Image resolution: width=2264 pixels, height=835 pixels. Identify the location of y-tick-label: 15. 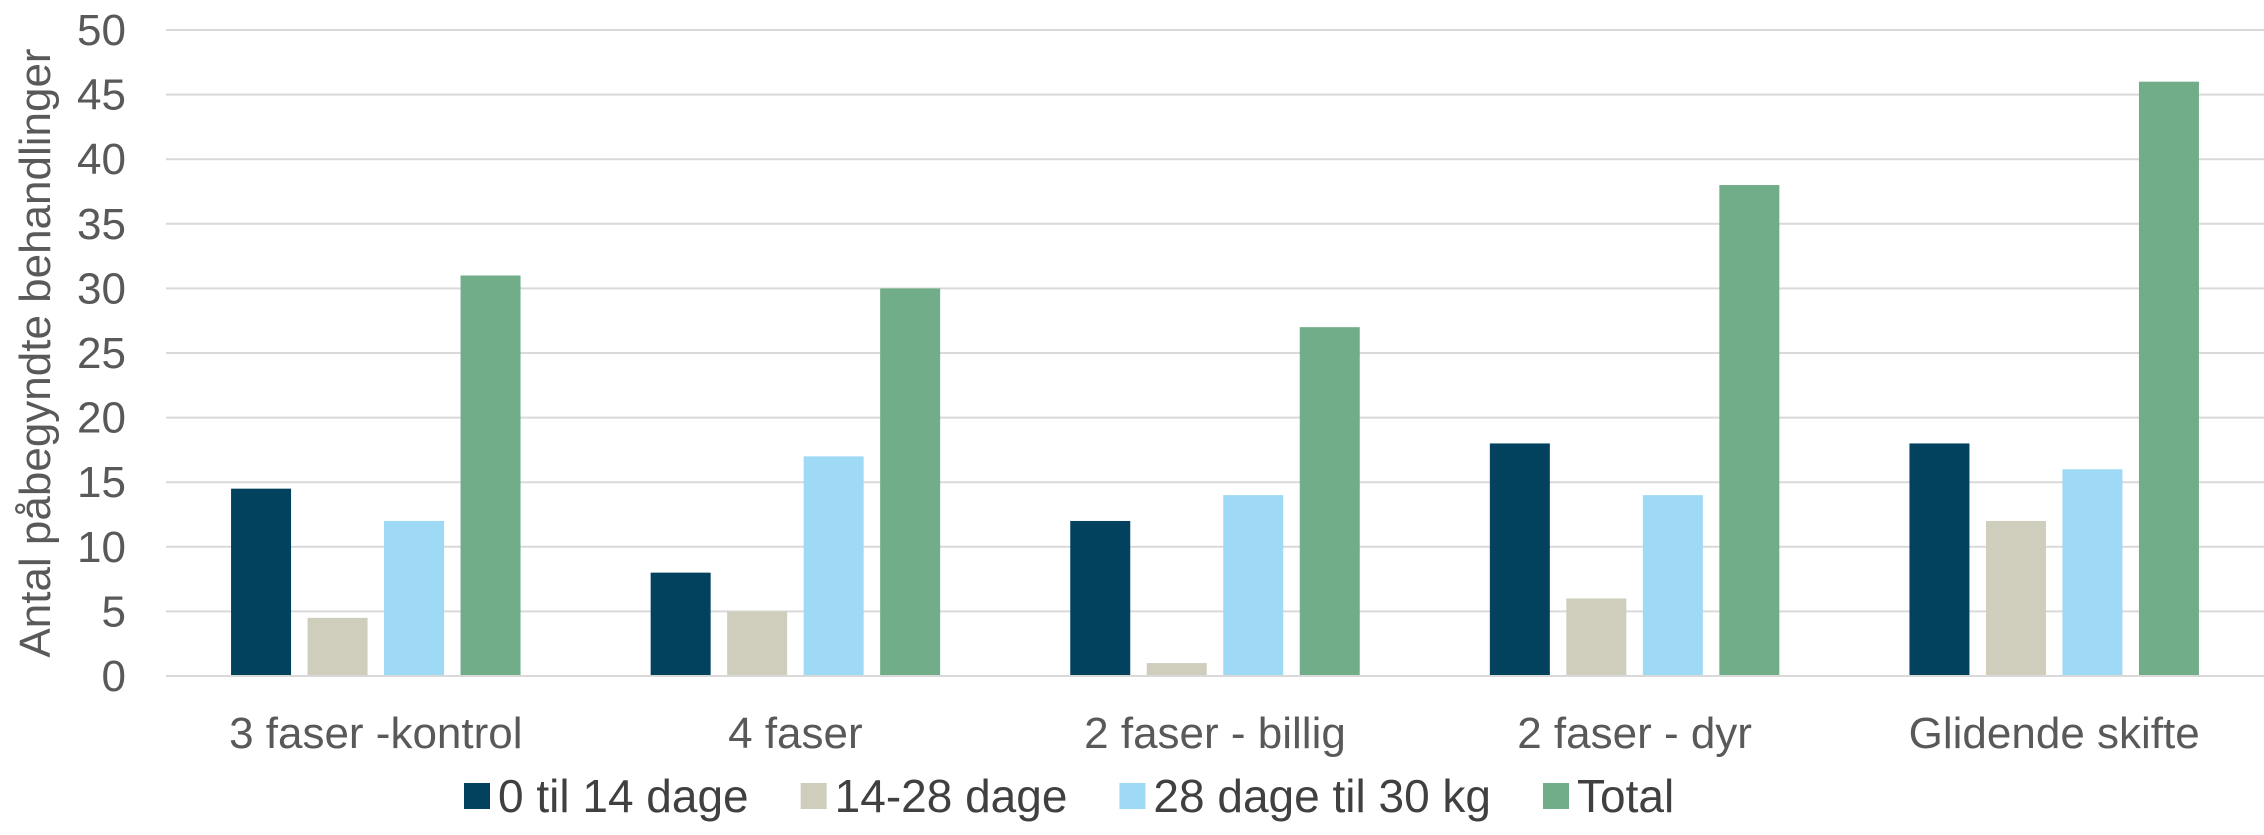
(101, 482).